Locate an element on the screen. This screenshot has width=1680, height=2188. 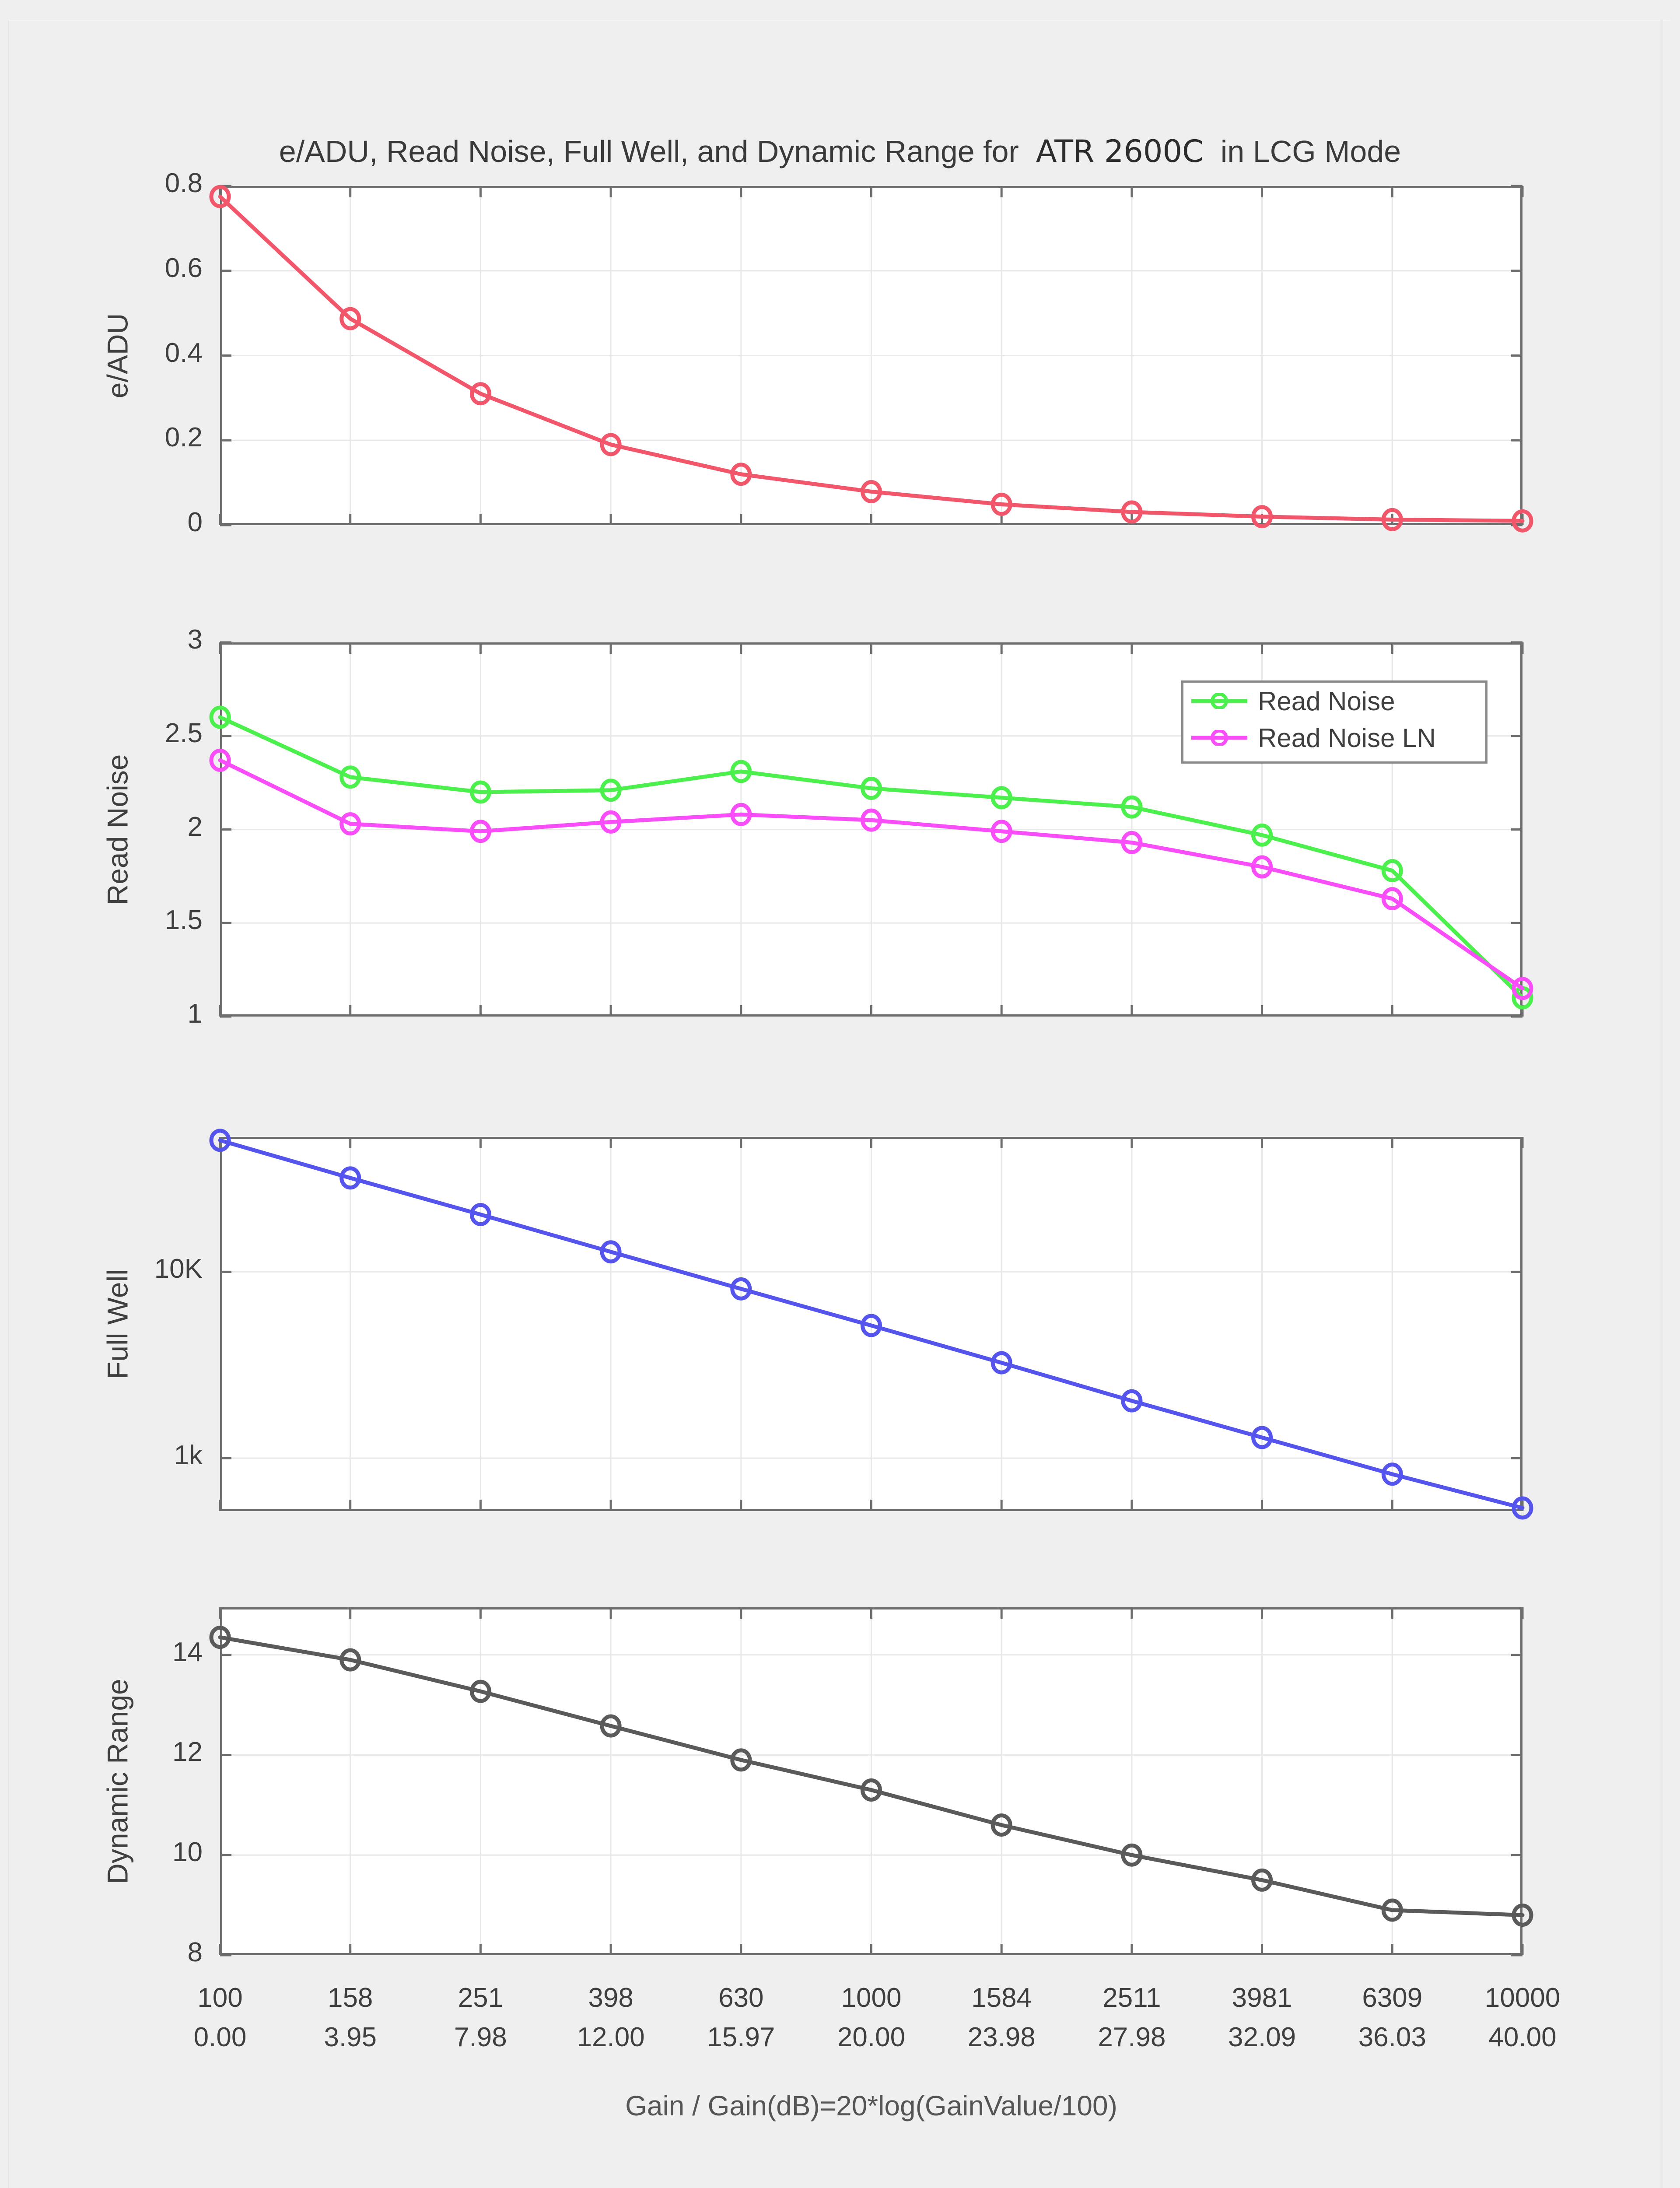
x-tick-label-db: 32.09 is located at coordinates (1262, 2037).